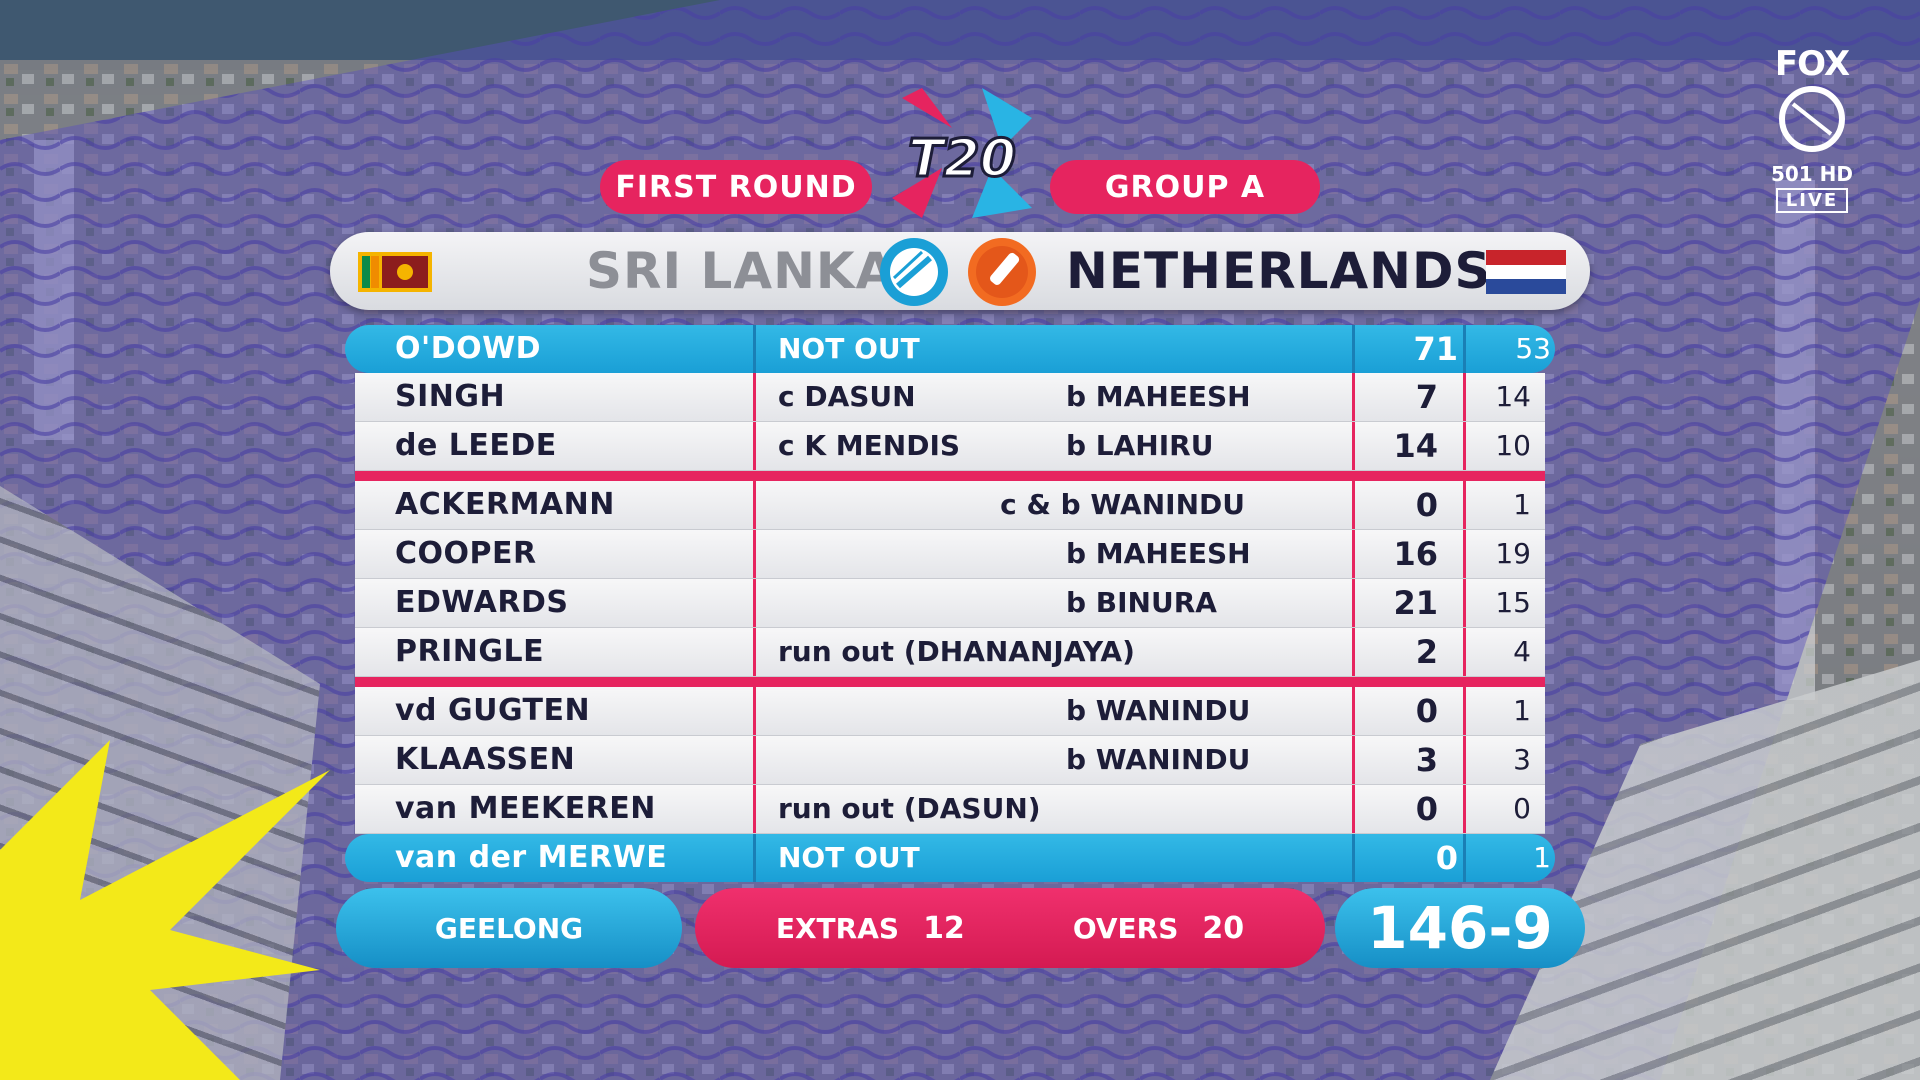  I want to click on dismissal: c K MENDIS, so click(869, 445).